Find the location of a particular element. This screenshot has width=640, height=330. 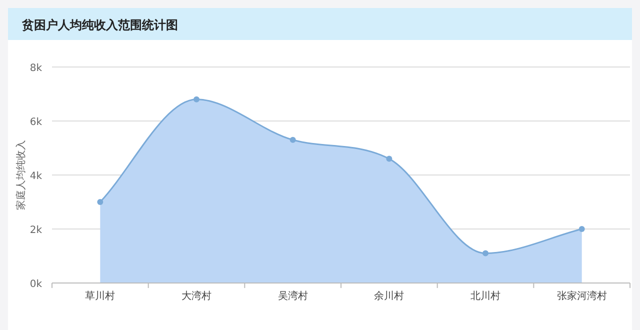

y-tick-label: 0k is located at coordinates (36, 284).